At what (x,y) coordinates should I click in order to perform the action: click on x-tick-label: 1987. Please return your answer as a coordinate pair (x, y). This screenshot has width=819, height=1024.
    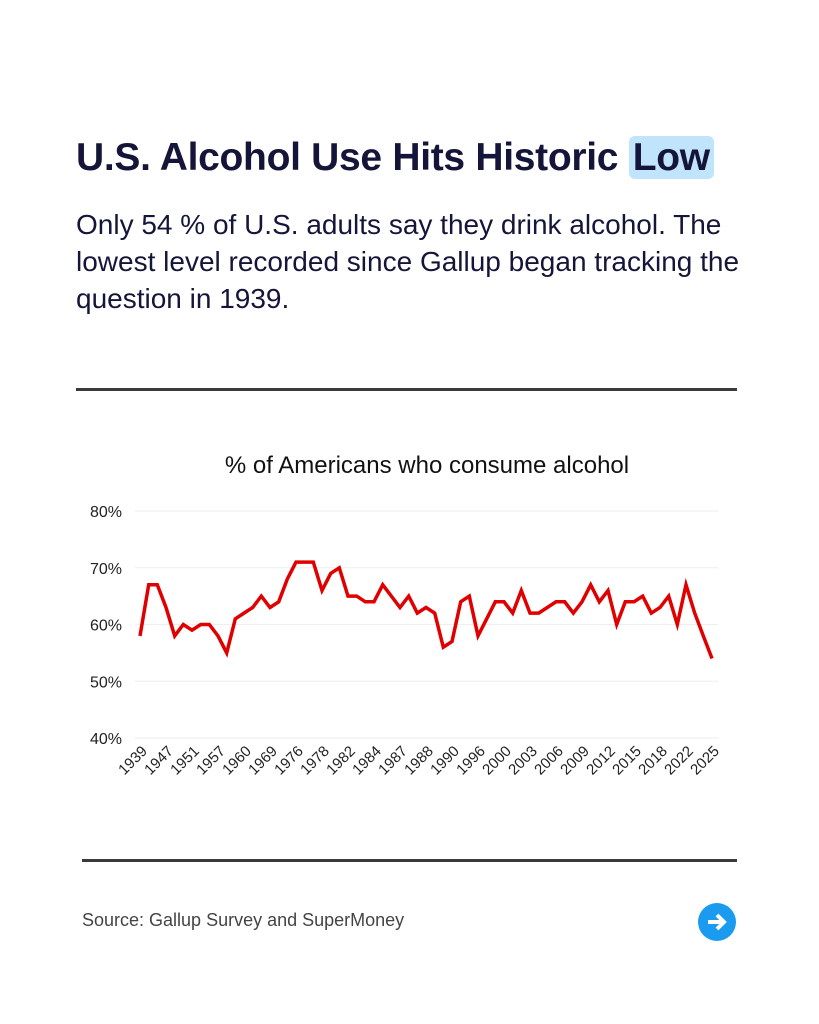
    Looking at the image, I should click on (393, 761).